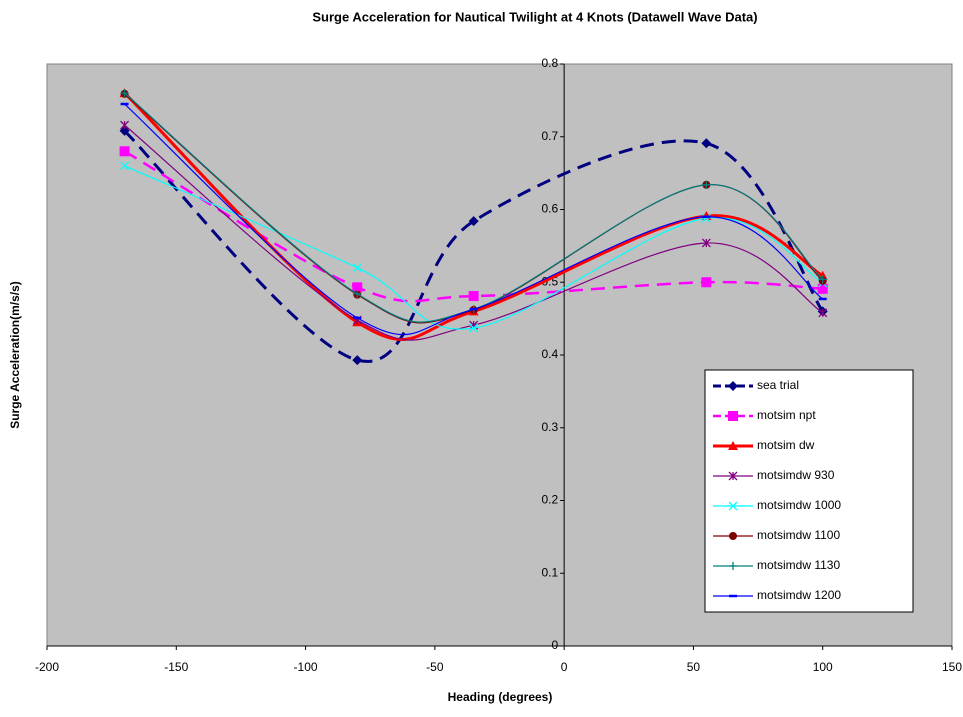 This screenshot has height=717, width=963. I want to click on x-tick-label: -50, so click(435, 667).